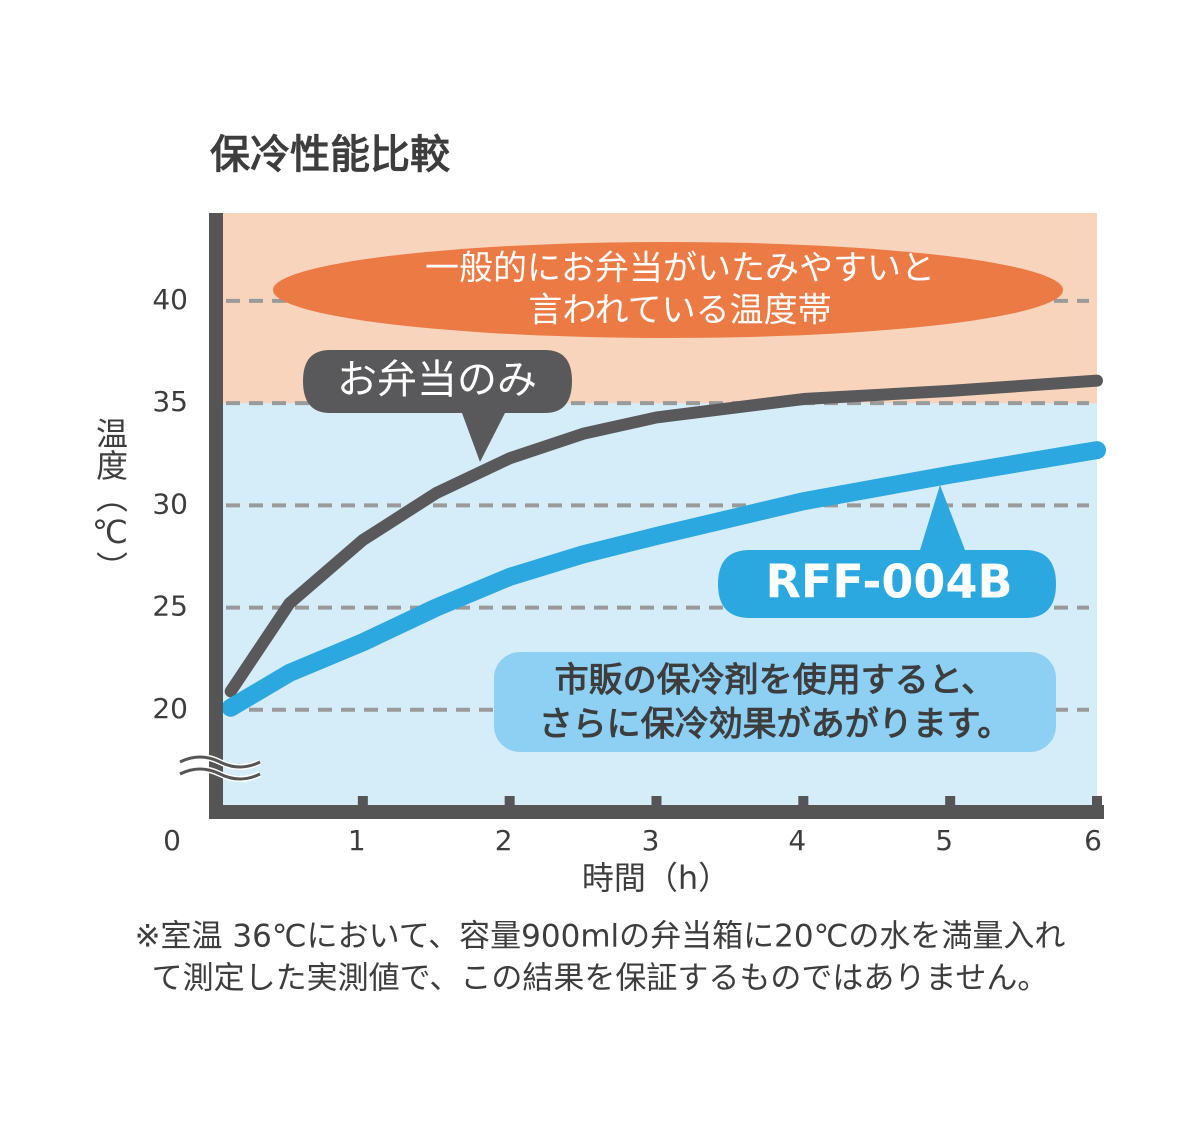  I want to click on x-tick-label: 5, so click(944, 840).